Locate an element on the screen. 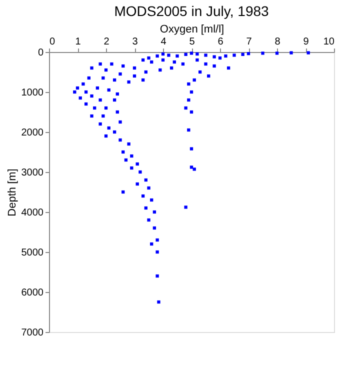 This screenshot has height=384, width=348. x-tick-label: 5 is located at coordinates (192, 42).